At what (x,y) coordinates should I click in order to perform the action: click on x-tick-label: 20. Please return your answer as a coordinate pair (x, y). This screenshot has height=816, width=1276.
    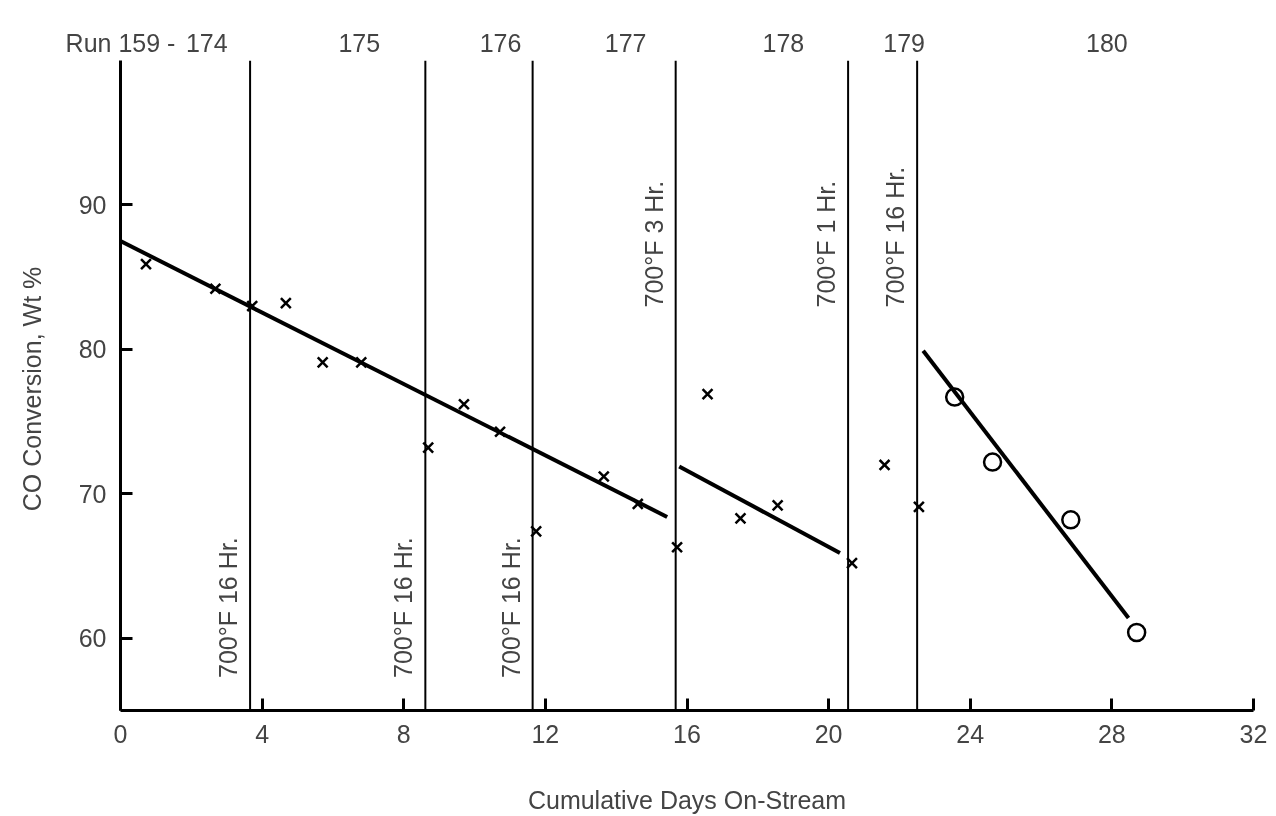
    Looking at the image, I should click on (828, 733).